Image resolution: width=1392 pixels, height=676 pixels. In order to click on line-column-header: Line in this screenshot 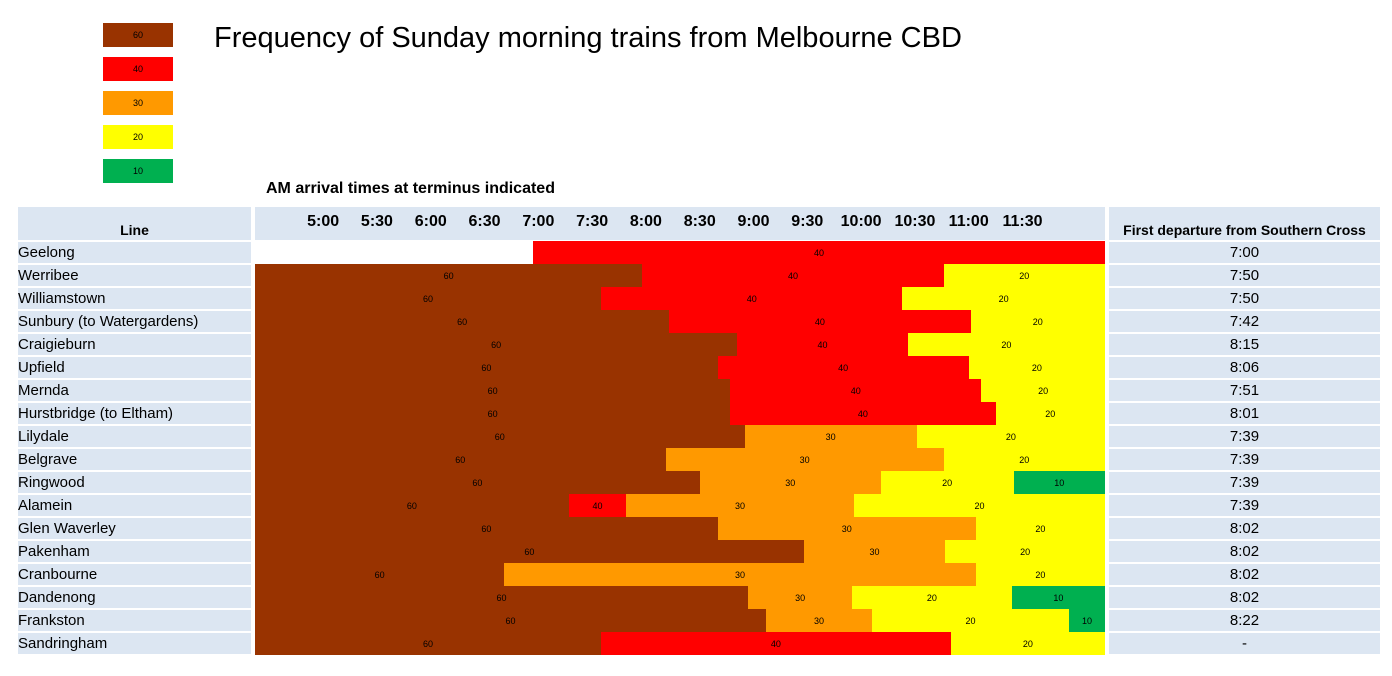, I will do `click(134, 223)`.